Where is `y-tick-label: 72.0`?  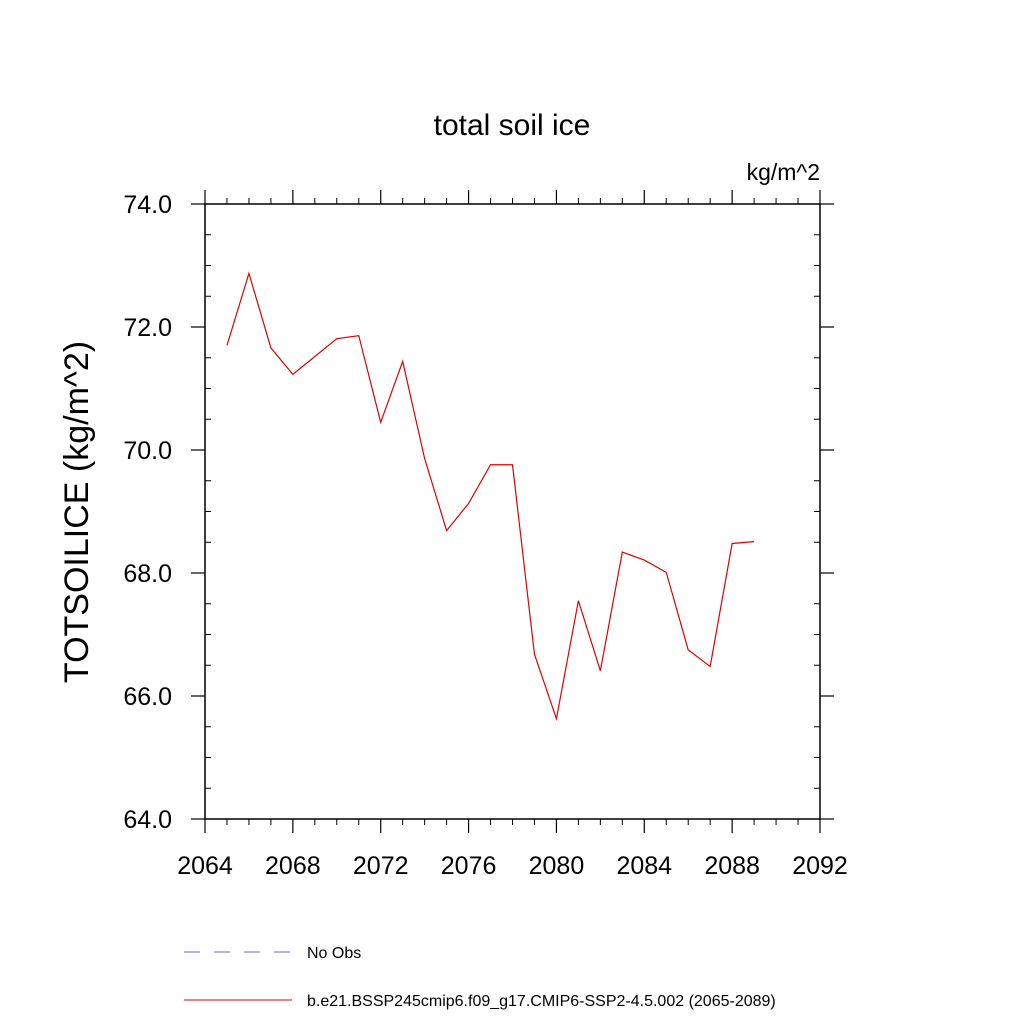 y-tick-label: 72.0 is located at coordinates (147, 328).